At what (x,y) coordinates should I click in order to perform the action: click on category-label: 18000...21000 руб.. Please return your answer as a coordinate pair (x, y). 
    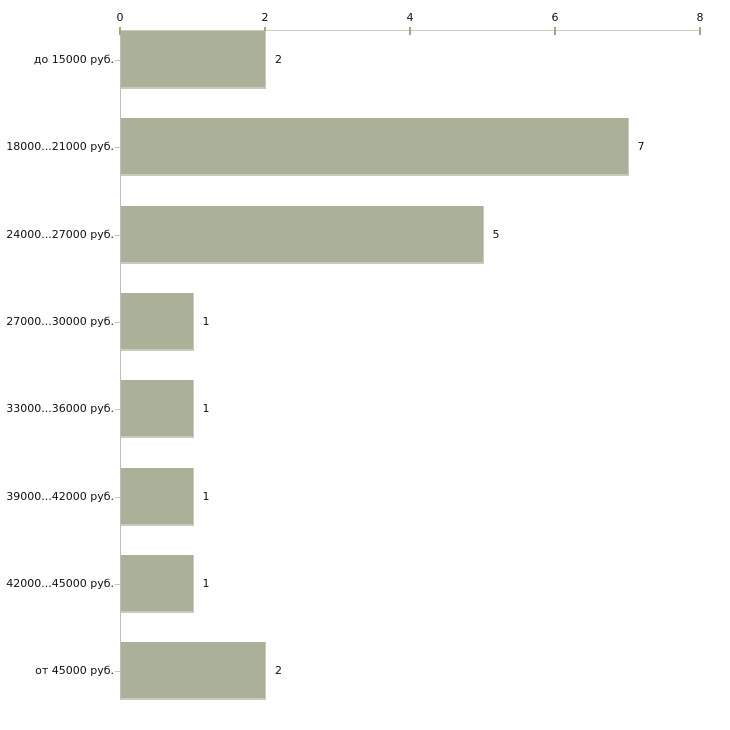
    Looking at the image, I should click on (60, 147).